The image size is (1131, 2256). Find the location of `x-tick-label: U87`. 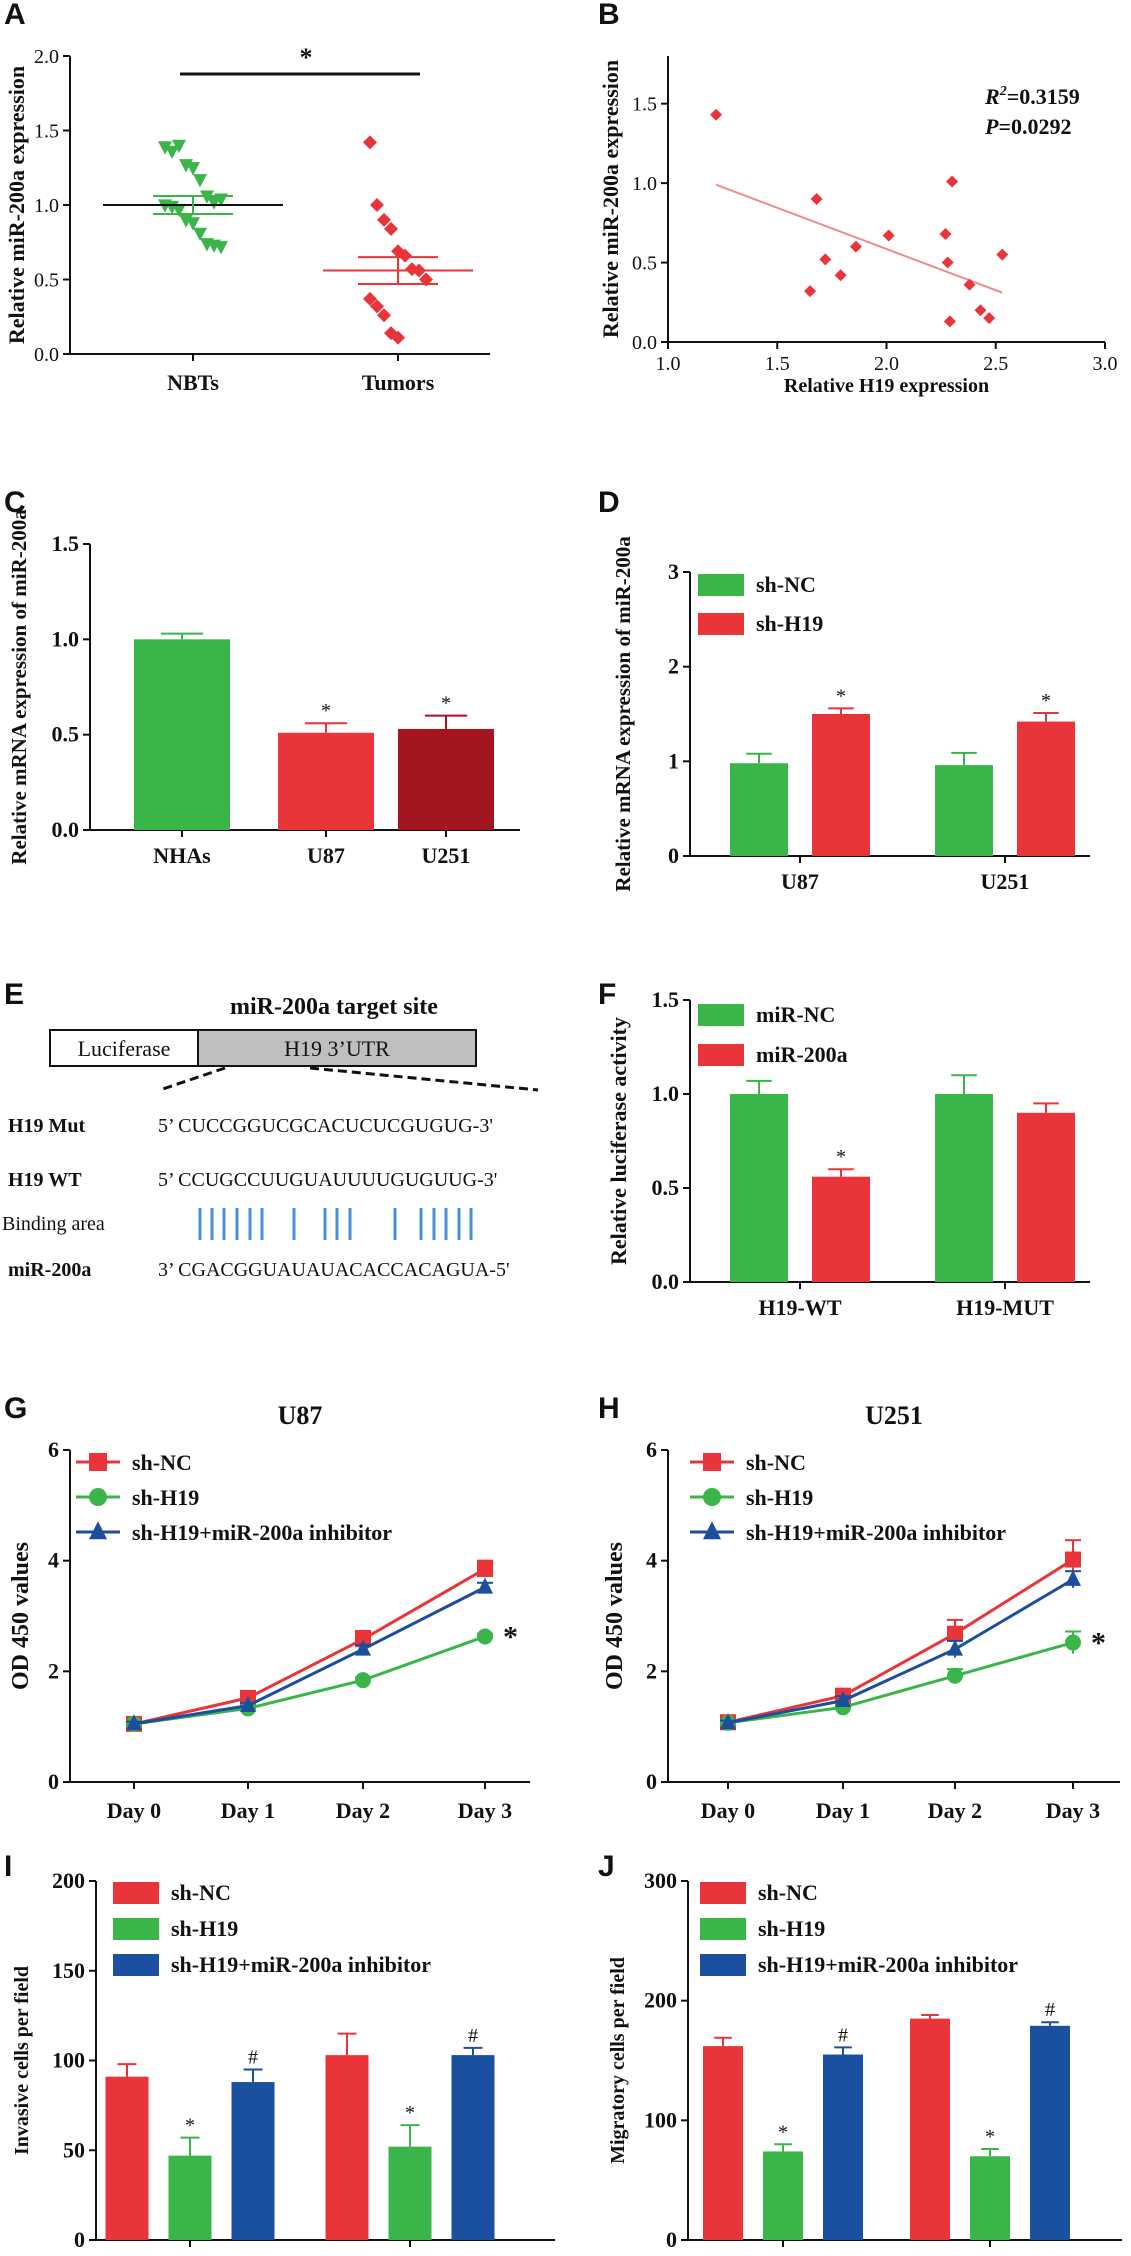

x-tick-label: U87 is located at coordinates (783, 2254).